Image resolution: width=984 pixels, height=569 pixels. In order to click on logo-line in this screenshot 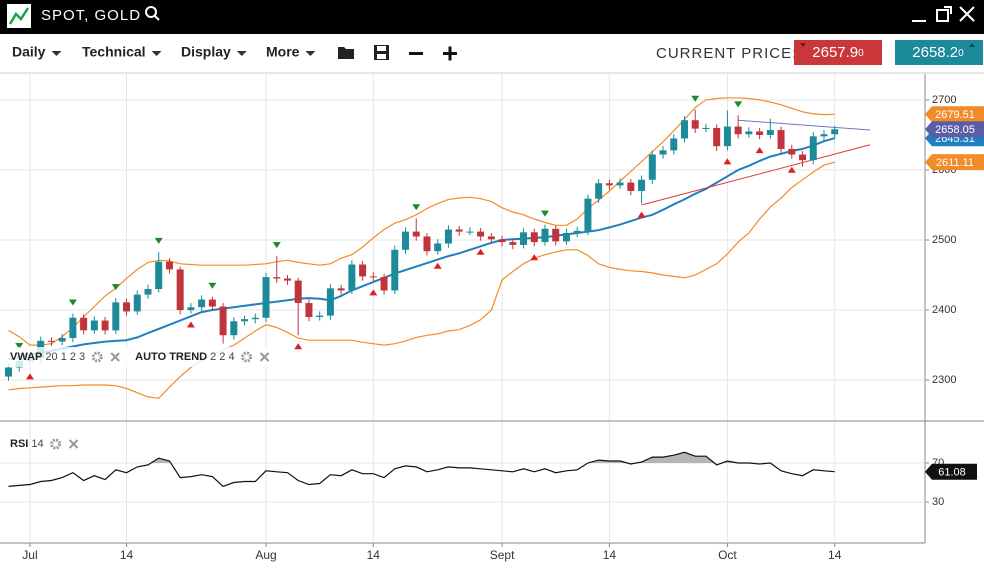, I will do `click(19, 16)`.